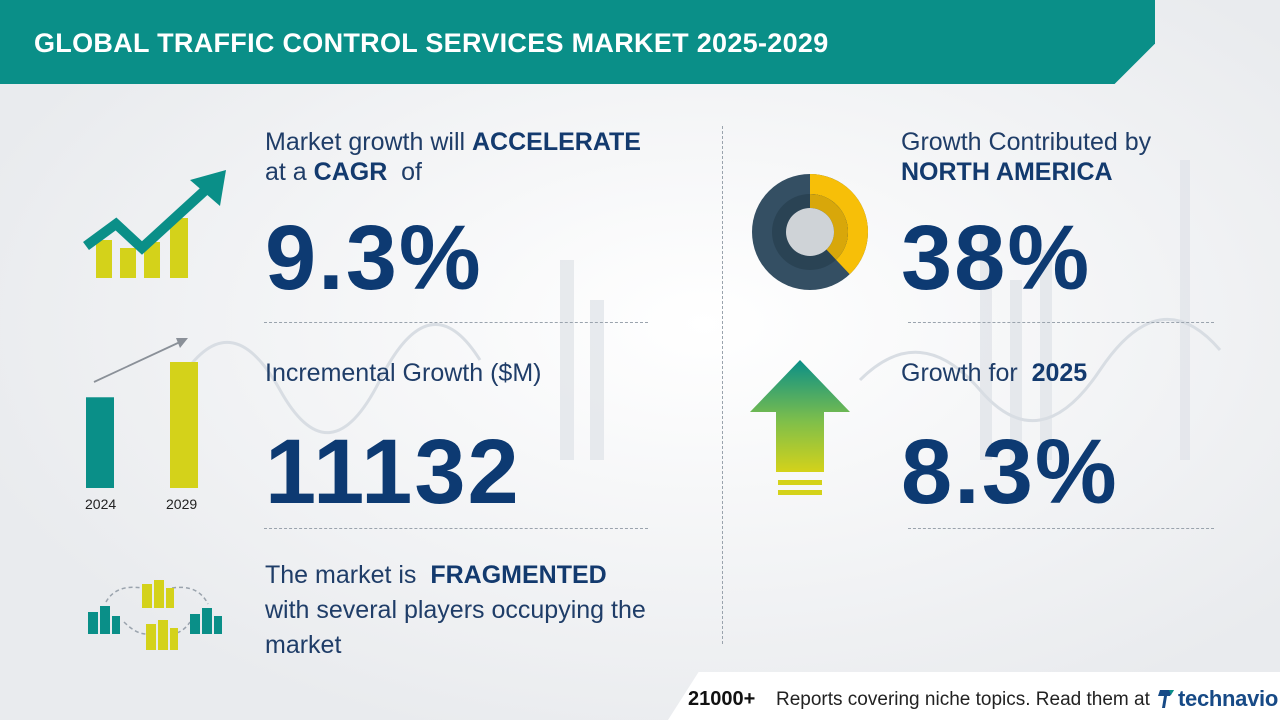  I want to click on growth-year-value: 8.3%, so click(1010, 472).